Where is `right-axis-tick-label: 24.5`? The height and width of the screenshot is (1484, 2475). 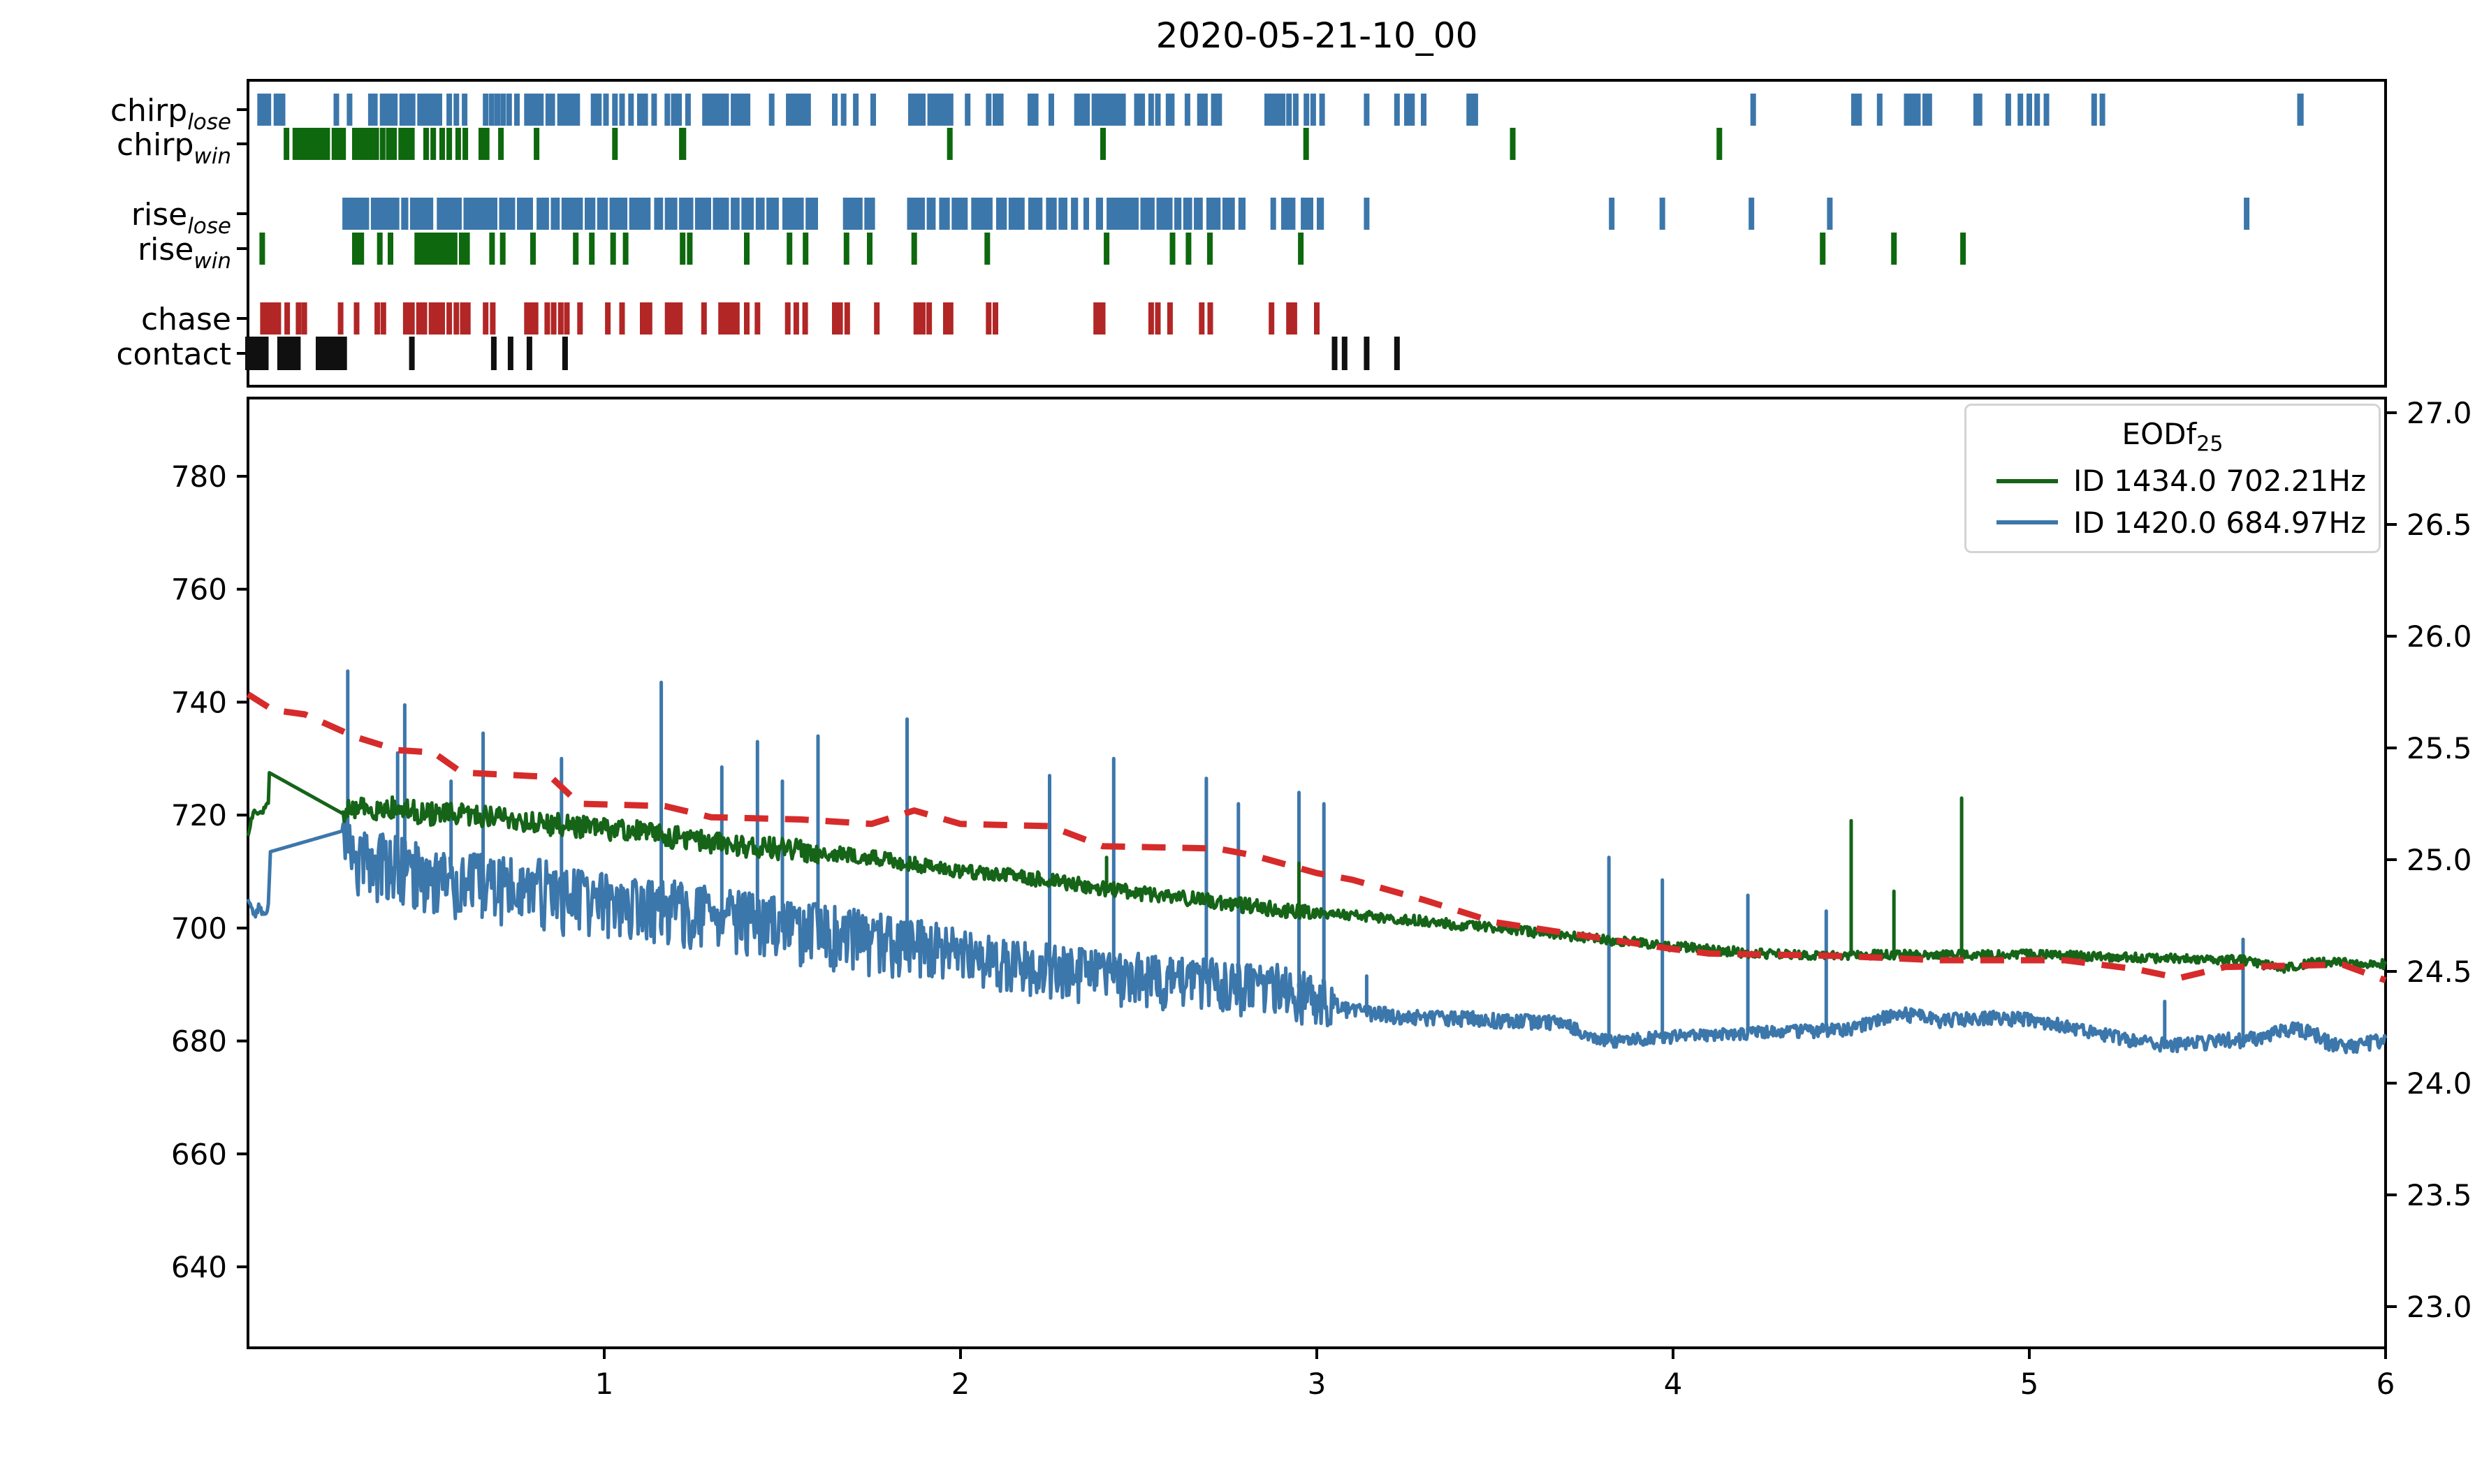 right-axis-tick-label: 24.5 is located at coordinates (2439, 972).